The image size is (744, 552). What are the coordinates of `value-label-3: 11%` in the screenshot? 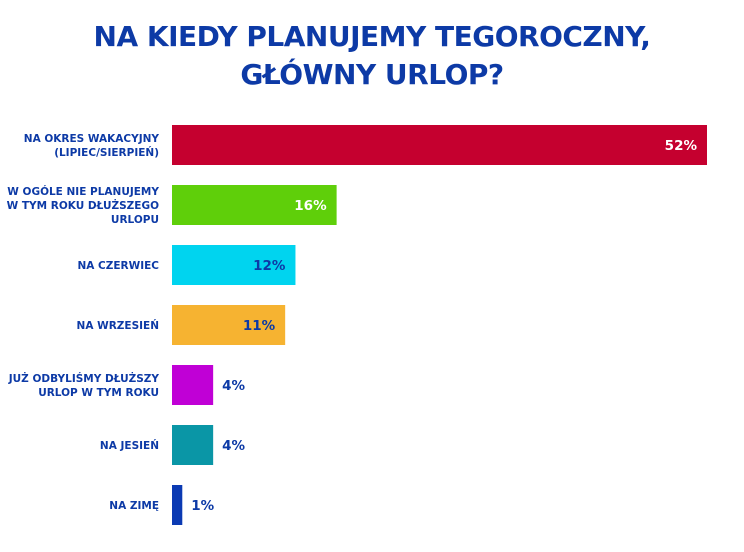 It's located at (259, 326).